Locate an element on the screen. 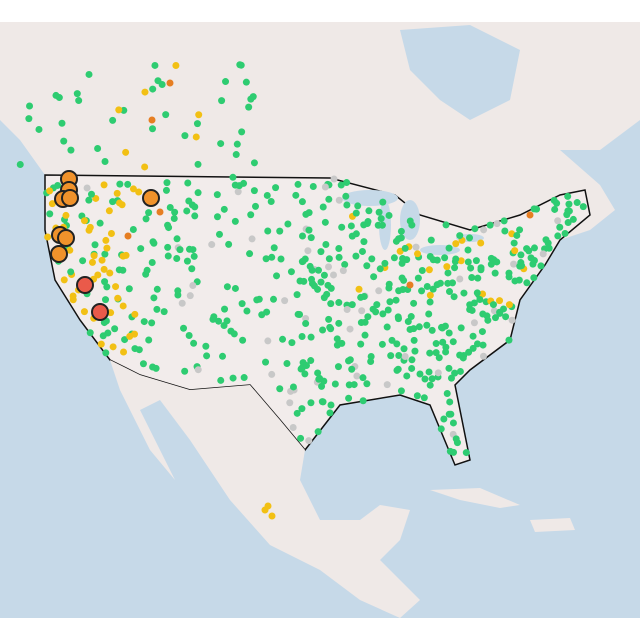 This screenshot has height=640, width=640. cuba is located at coordinates (475, 498).